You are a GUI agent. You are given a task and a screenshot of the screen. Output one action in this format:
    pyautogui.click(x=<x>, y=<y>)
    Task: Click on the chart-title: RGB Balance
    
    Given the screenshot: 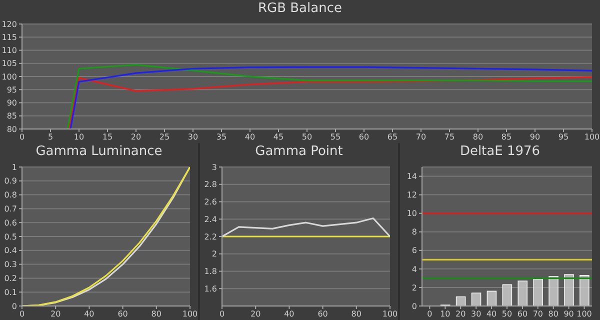 What is the action you would take?
    pyautogui.click(x=299, y=9)
    